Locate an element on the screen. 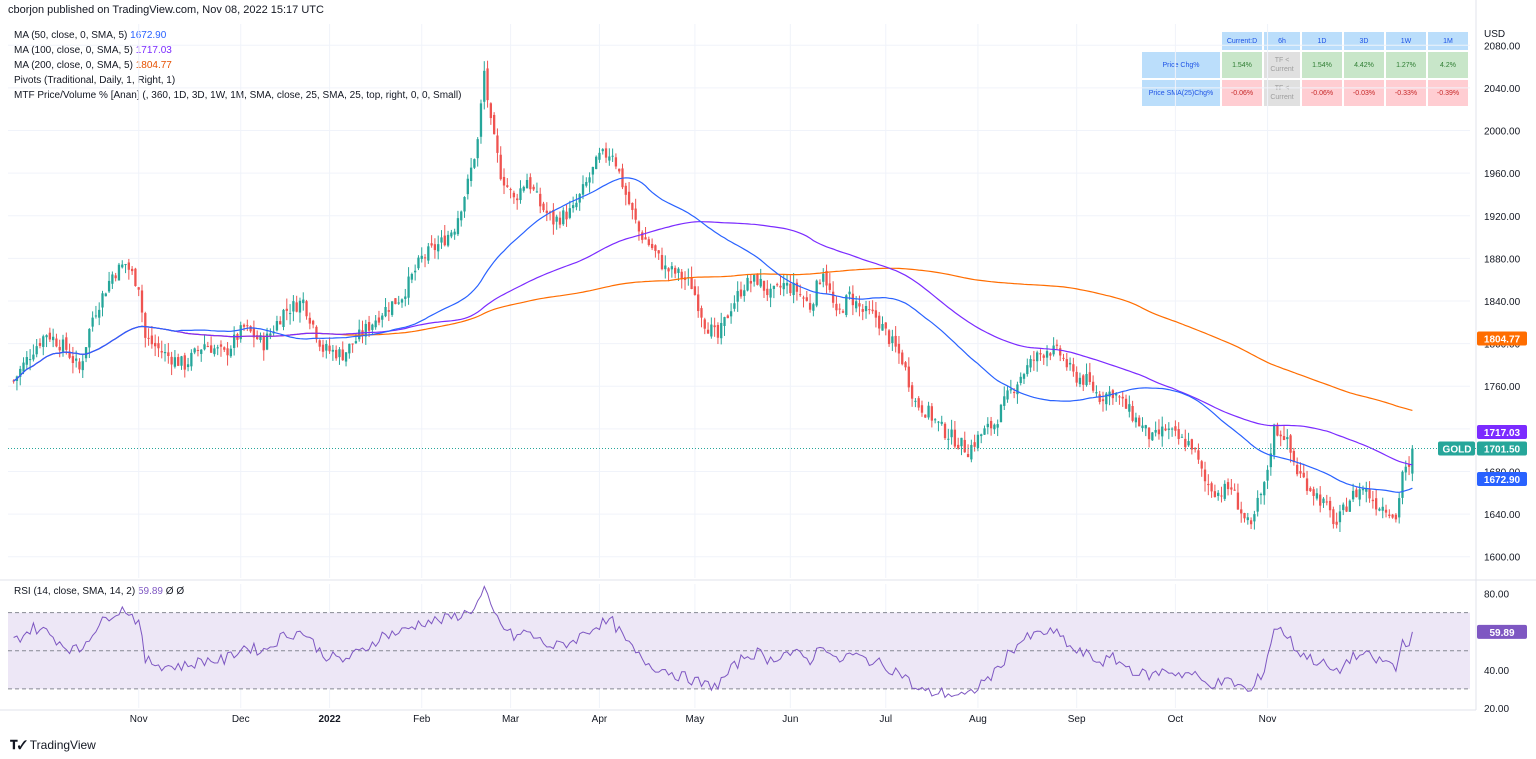  legend-ma200: MA (200, close, 0, SMA, 5) 1804.77 is located at coordinates (237, 65).